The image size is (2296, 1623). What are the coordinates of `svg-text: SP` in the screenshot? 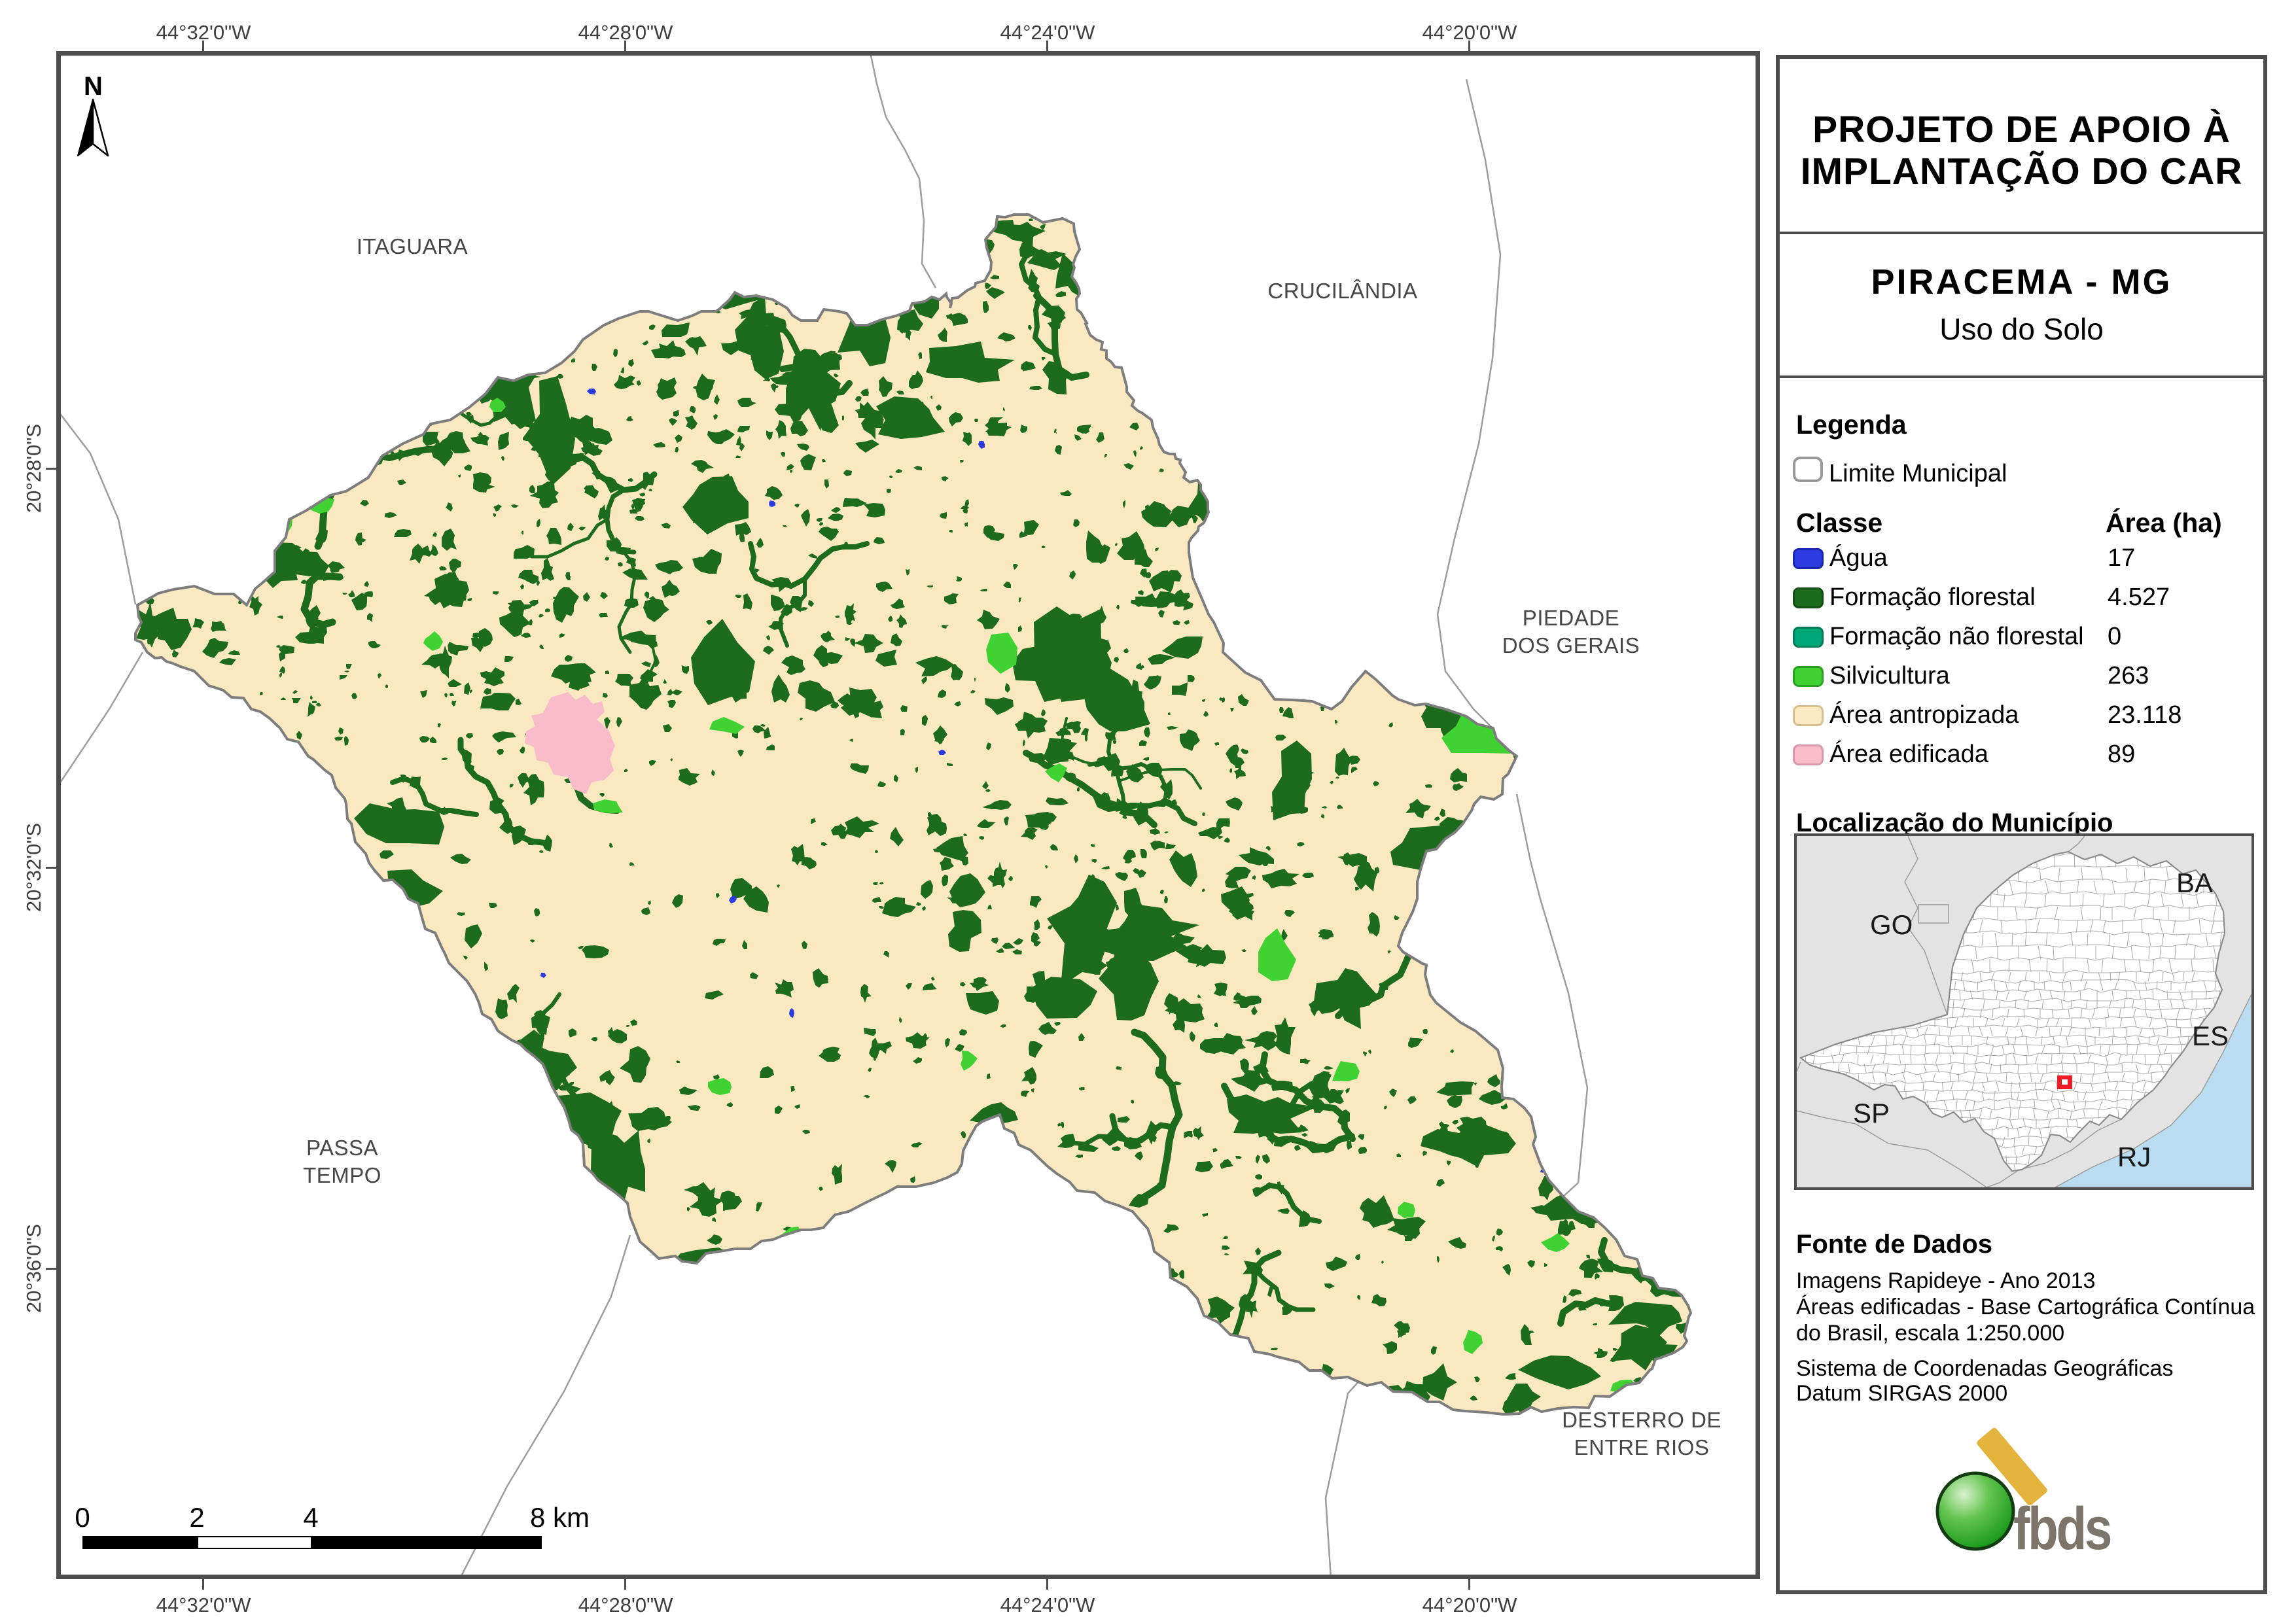 It's located at (1872, 1113).